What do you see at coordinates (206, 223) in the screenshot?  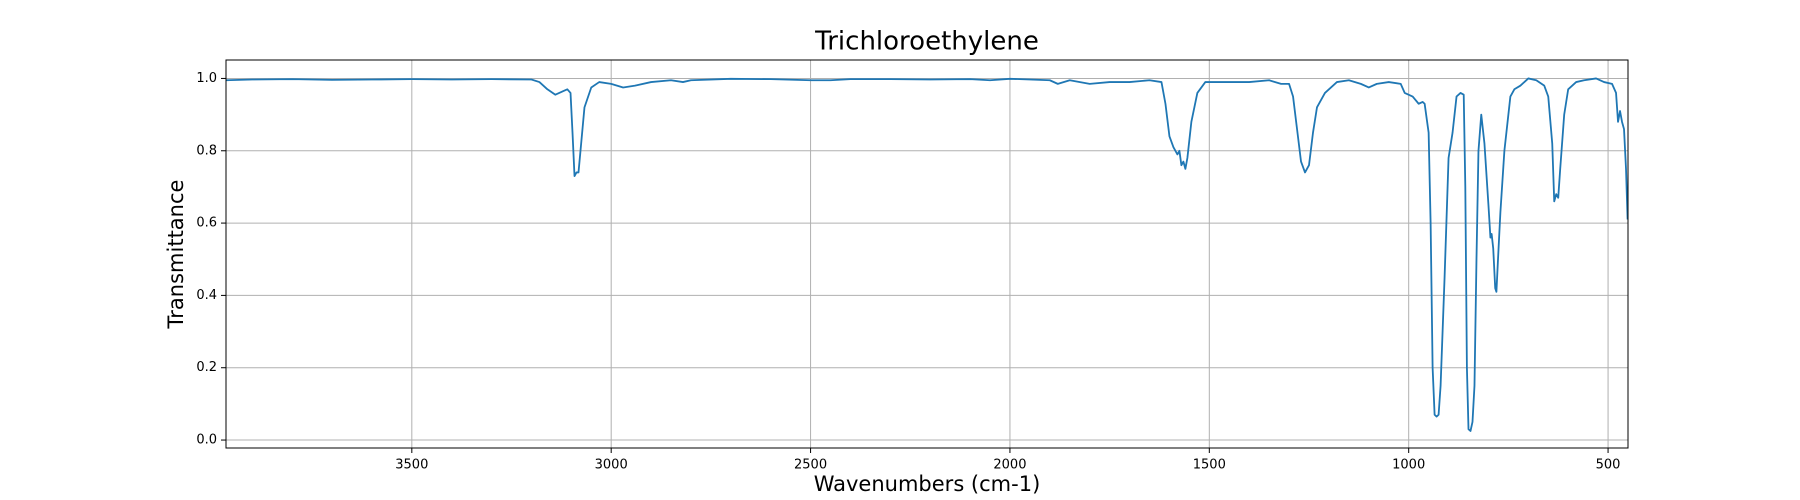 I see `y-tick-label: 0.6` at bounding box center [206, 223].